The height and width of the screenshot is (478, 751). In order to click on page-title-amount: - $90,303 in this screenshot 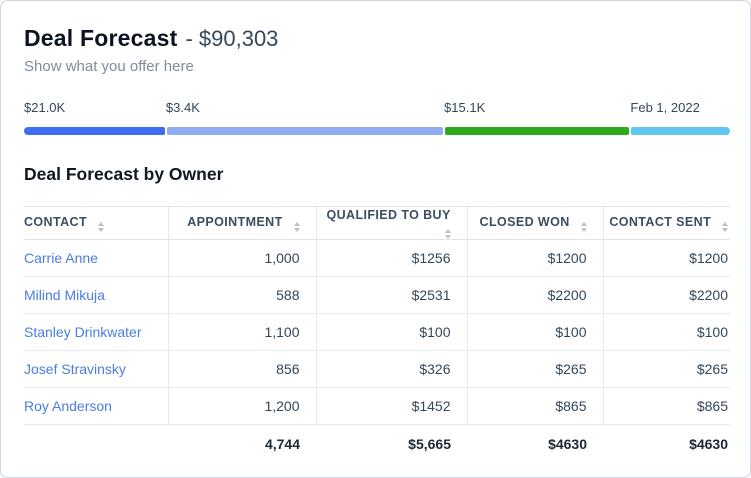, I will do `click(232, 38)`.